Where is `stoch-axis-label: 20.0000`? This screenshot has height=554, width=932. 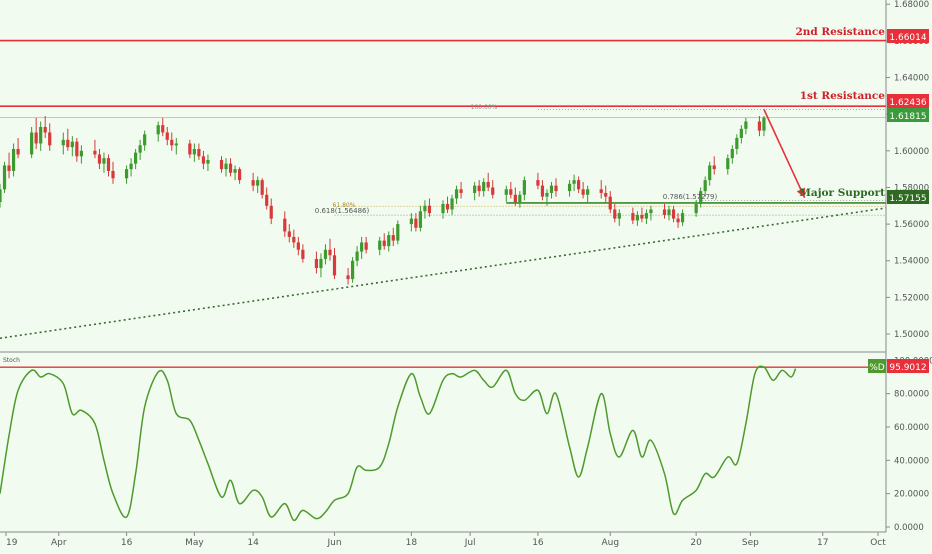 stoch-axis-label: 20.0000 is located at coordinates (911, 495).